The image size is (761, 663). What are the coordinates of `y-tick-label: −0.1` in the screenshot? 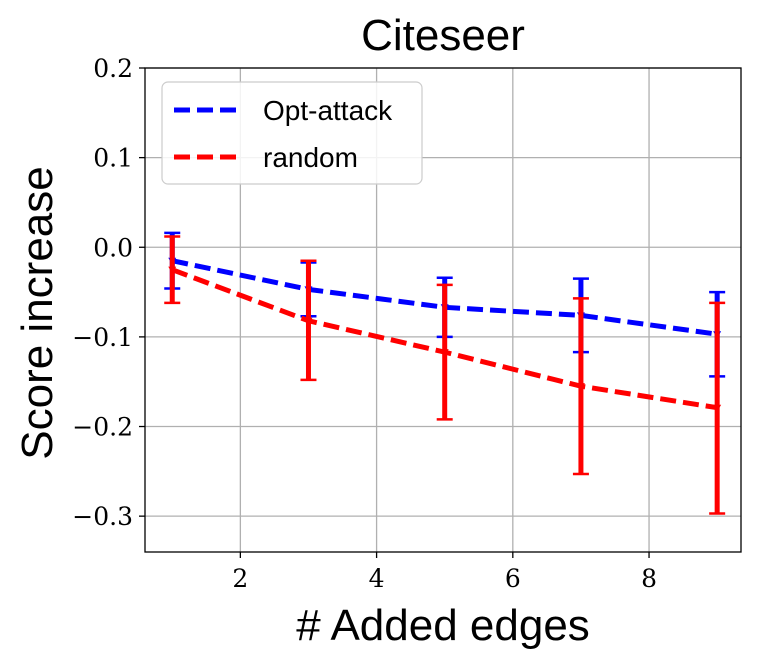 It's located at (102, 337).